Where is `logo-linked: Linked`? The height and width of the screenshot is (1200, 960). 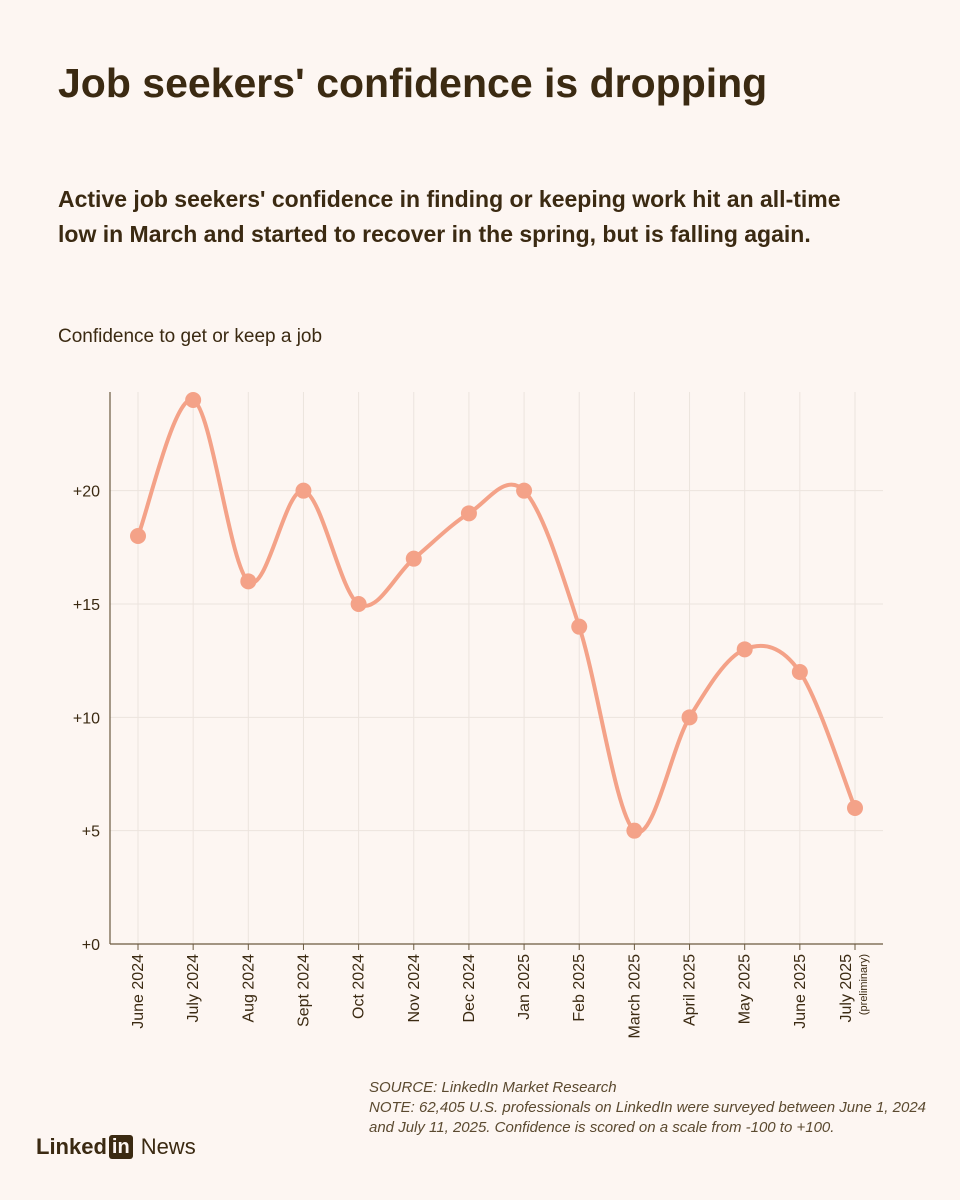 logo-linked: Linked is located at coordinates (71, 1146).